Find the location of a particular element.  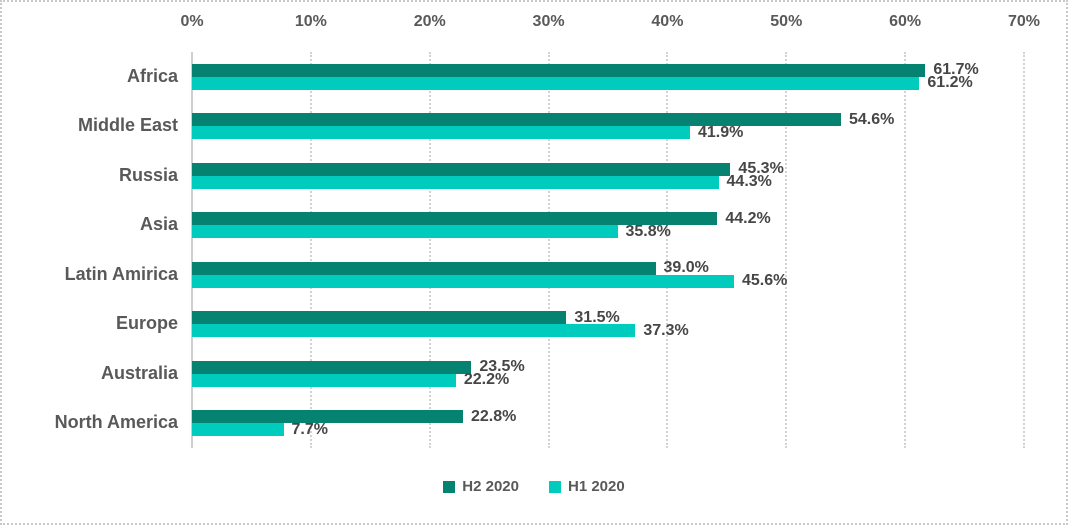

bar-h2-2020-africa is located at coordinates (559, 70).